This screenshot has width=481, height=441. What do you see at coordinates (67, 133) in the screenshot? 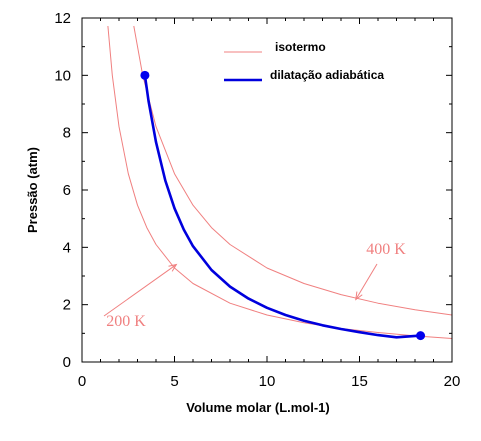
I see `y-tick-label: 8` at bounding box center [67, 133].